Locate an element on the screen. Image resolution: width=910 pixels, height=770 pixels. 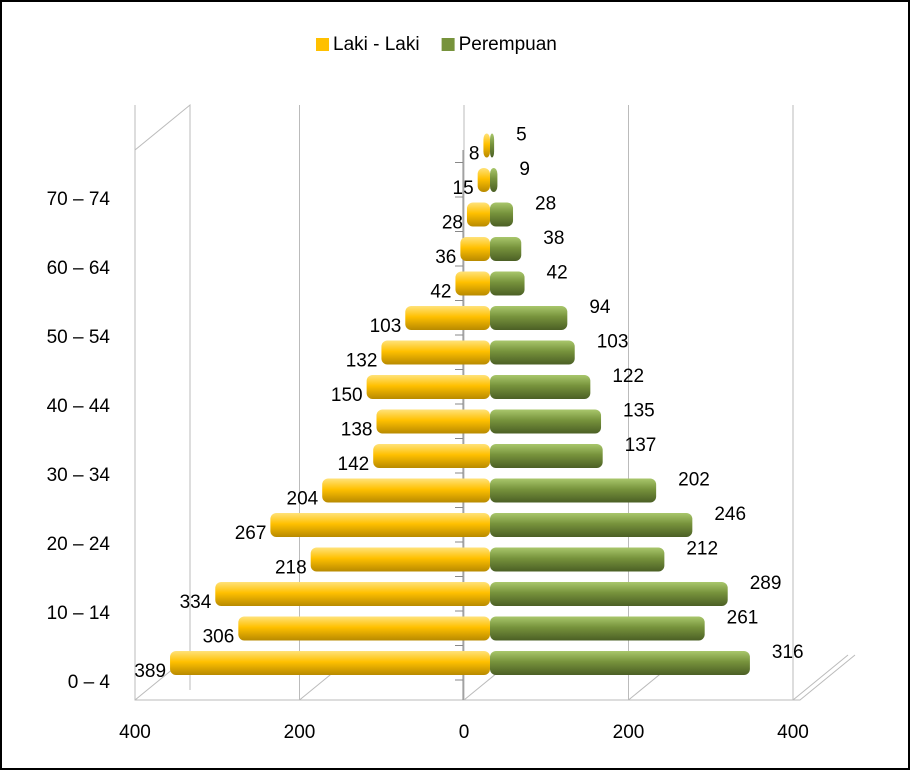
data-label: 150 is located at coordinates (347, 395).